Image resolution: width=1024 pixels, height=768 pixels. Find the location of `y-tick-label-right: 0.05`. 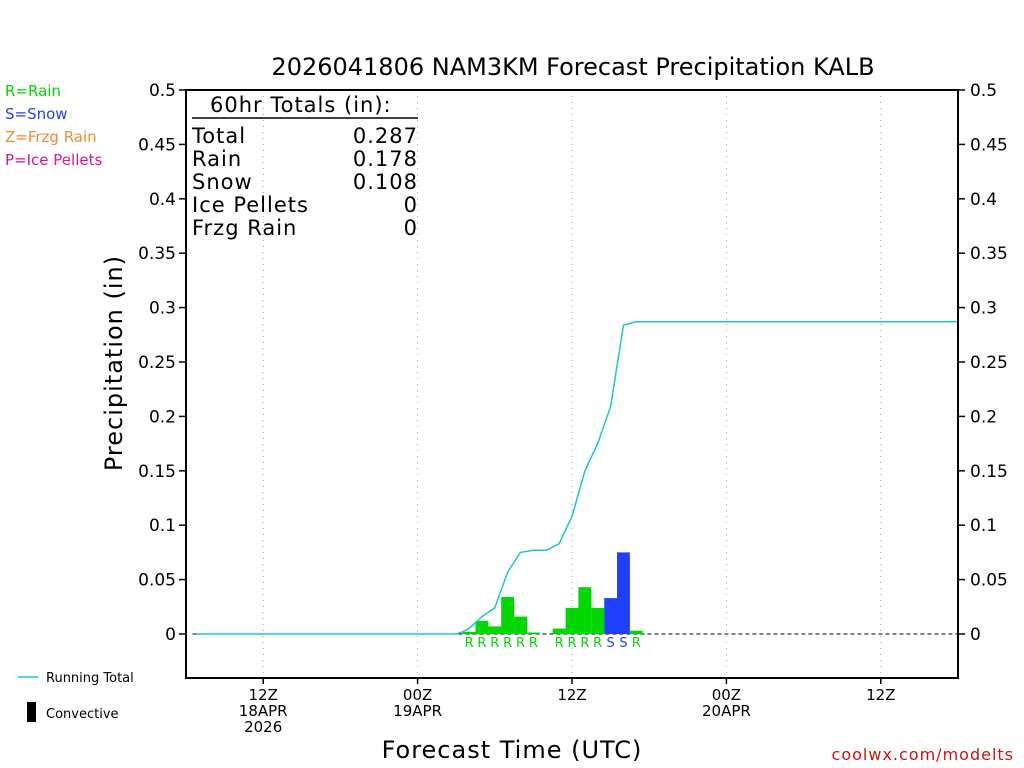

y-tick-label-right: 0.05 is located at coordinates (989, 581).